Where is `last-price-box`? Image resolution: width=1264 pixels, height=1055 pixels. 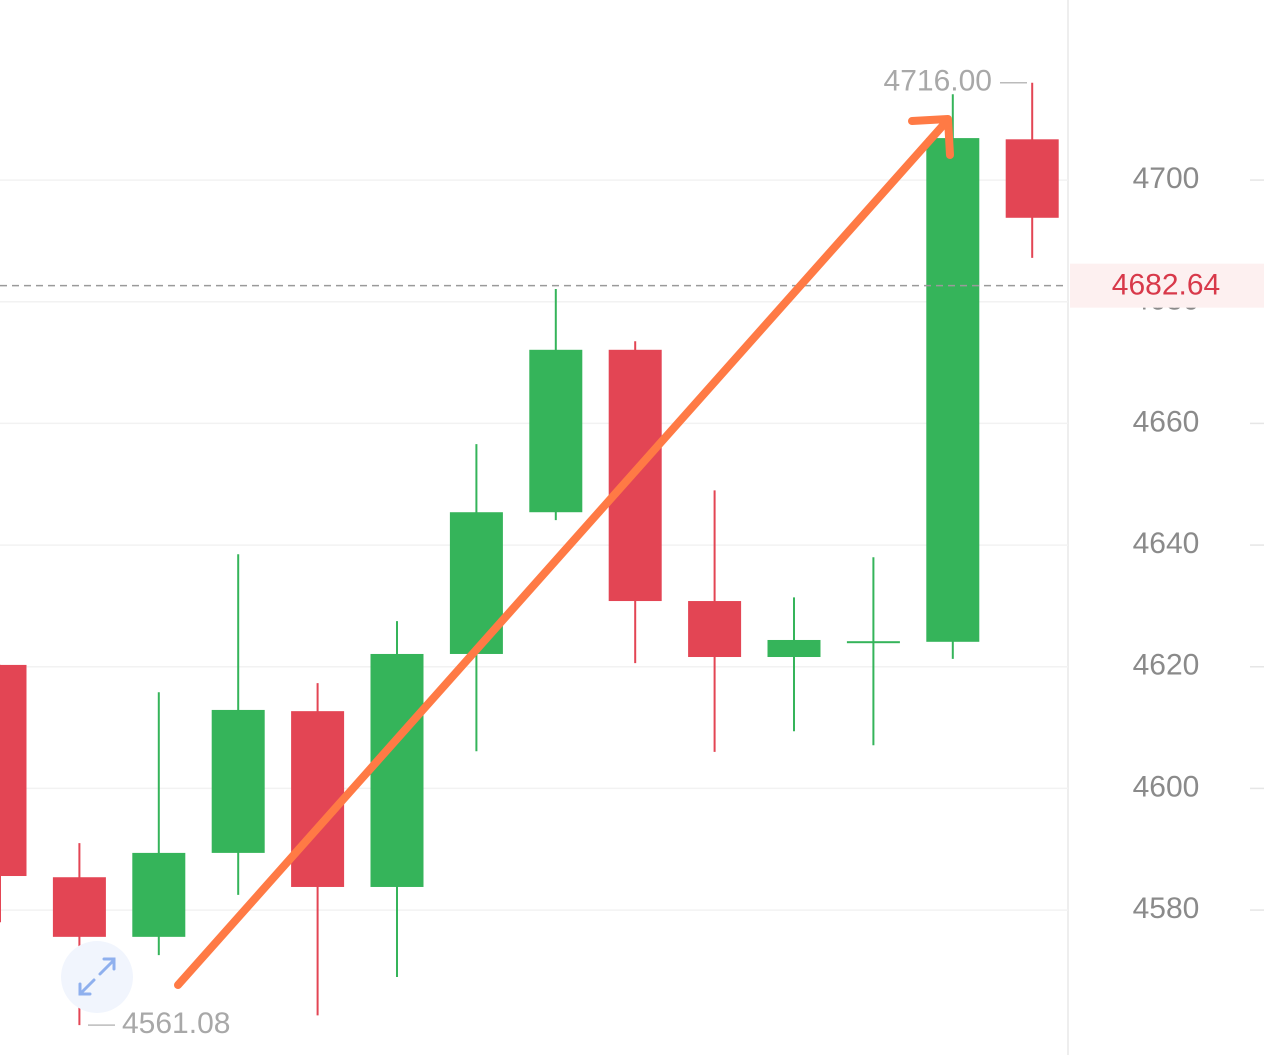 last-price-box is located at coordinates (1167, 285).